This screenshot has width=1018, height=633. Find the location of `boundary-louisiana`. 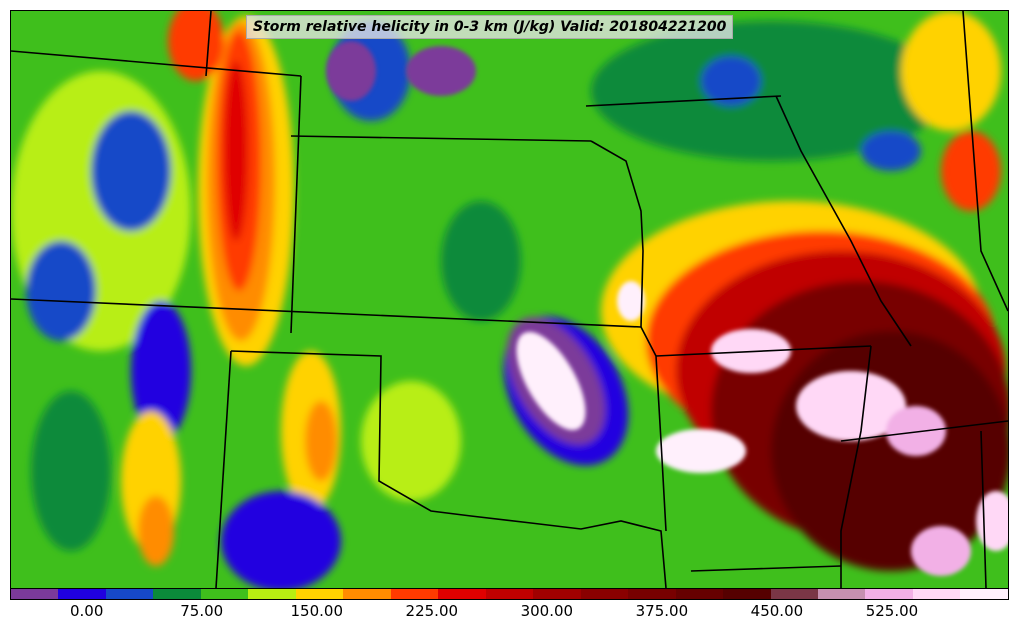

boundary-louisiana is located at coordinates (766, 568).